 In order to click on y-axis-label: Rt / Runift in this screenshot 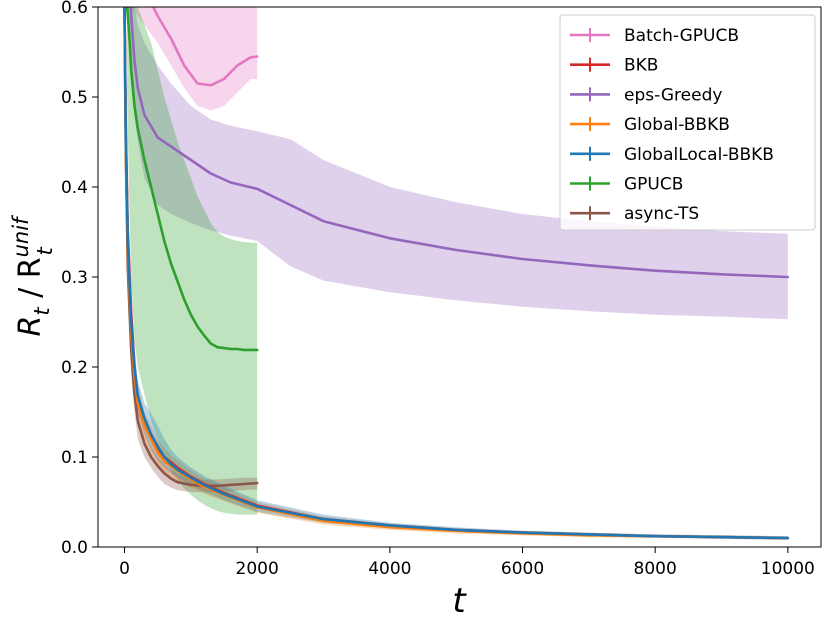, I will do `click(33, 275)`.